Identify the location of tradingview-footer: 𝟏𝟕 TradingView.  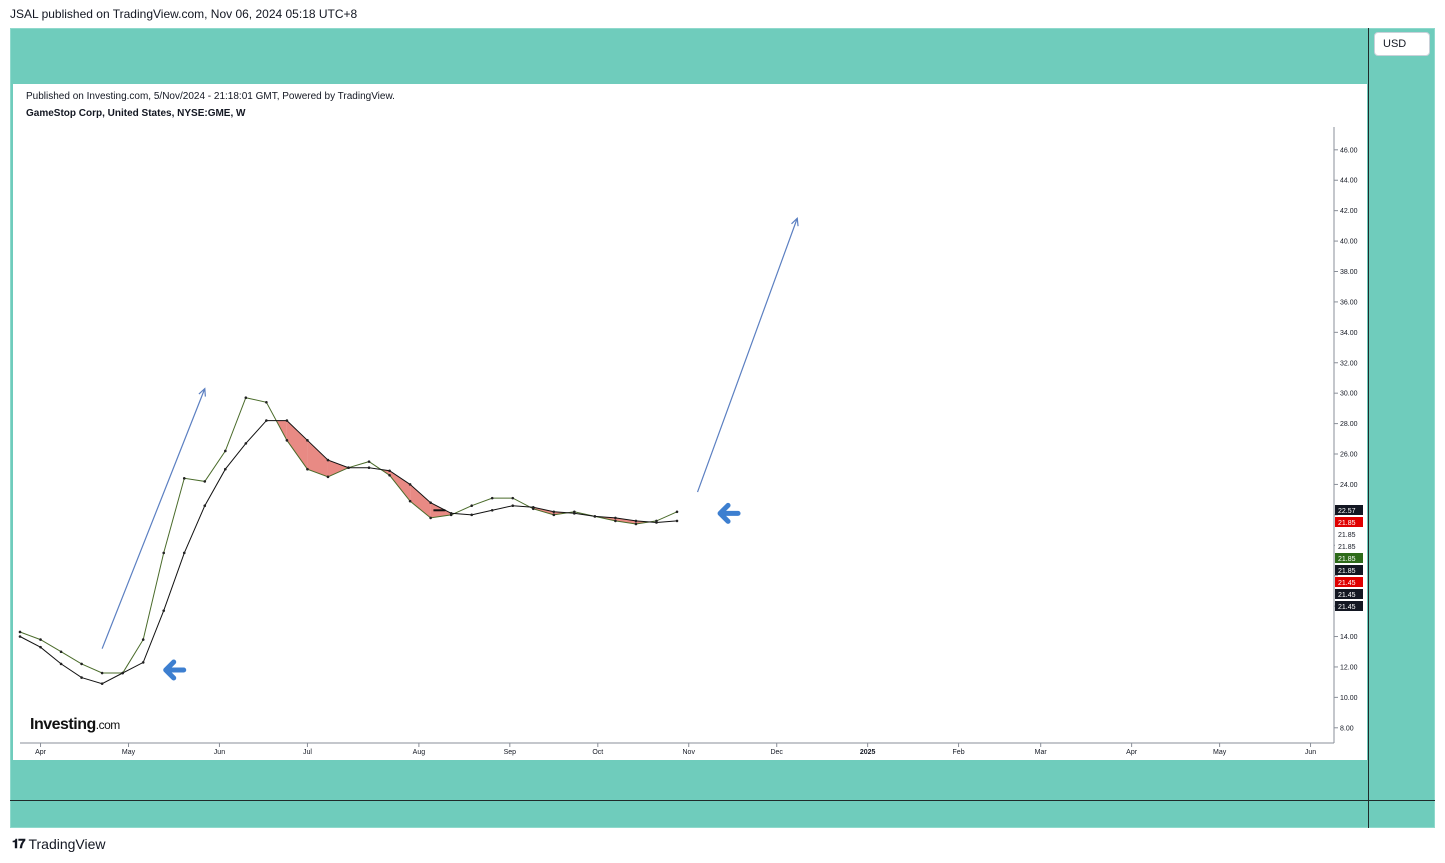
(59, 844).